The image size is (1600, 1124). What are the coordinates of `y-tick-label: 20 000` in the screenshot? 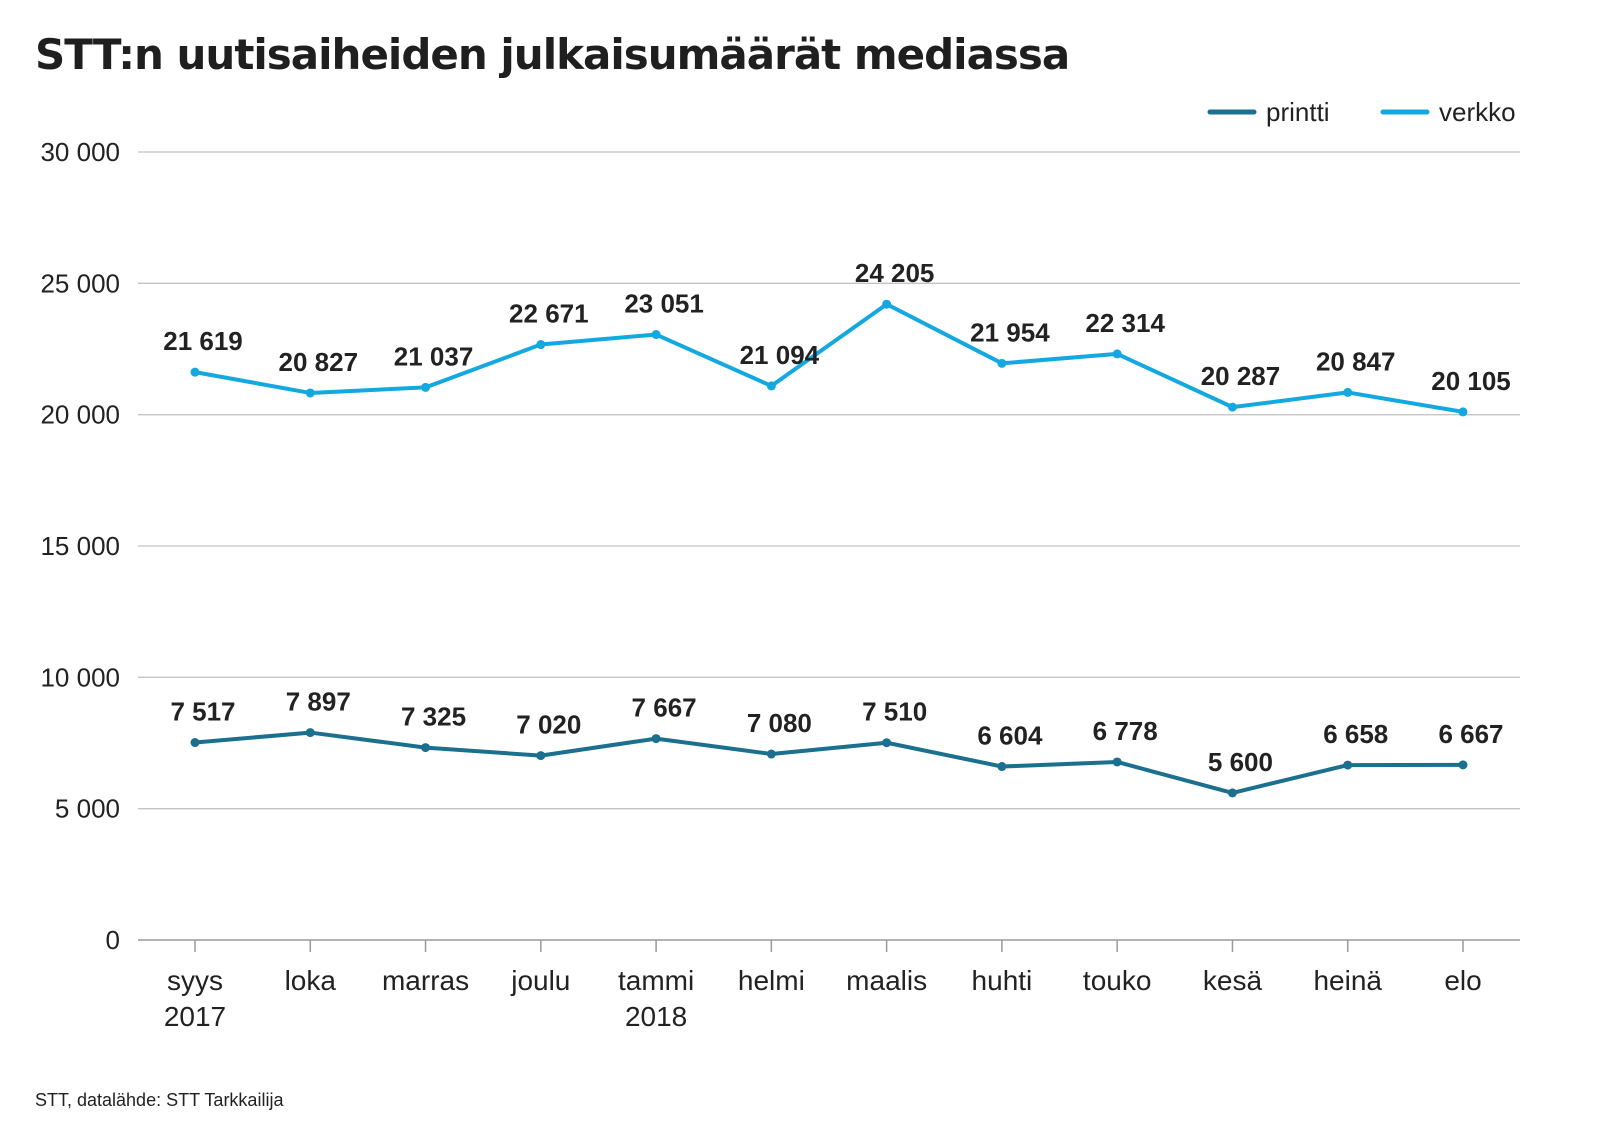 It's located at (80, 415).